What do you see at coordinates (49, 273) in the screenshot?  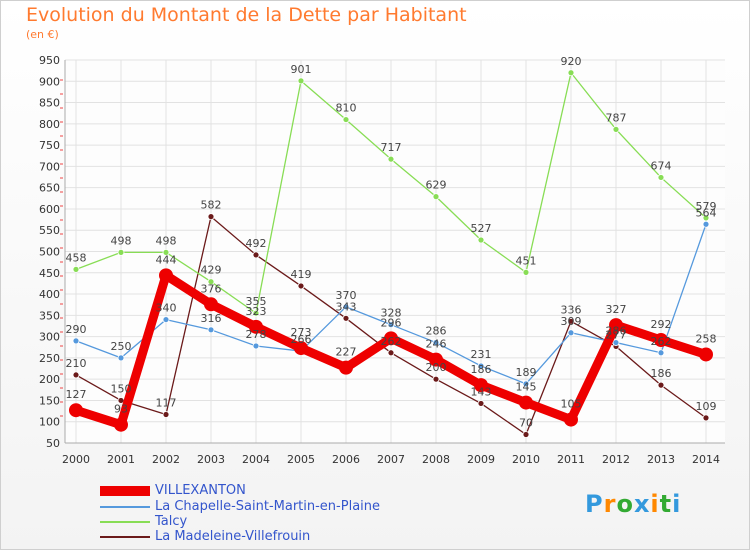 I see `y-tick-label: 450` at bounding box center [49, 273].